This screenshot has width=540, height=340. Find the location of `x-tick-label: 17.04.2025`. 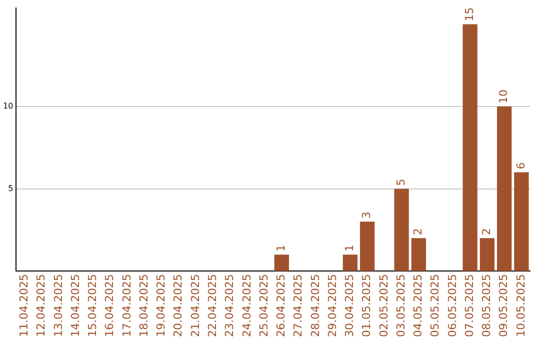

x-tick-label: 17.04.2025 is located at coordinates (127, 306).